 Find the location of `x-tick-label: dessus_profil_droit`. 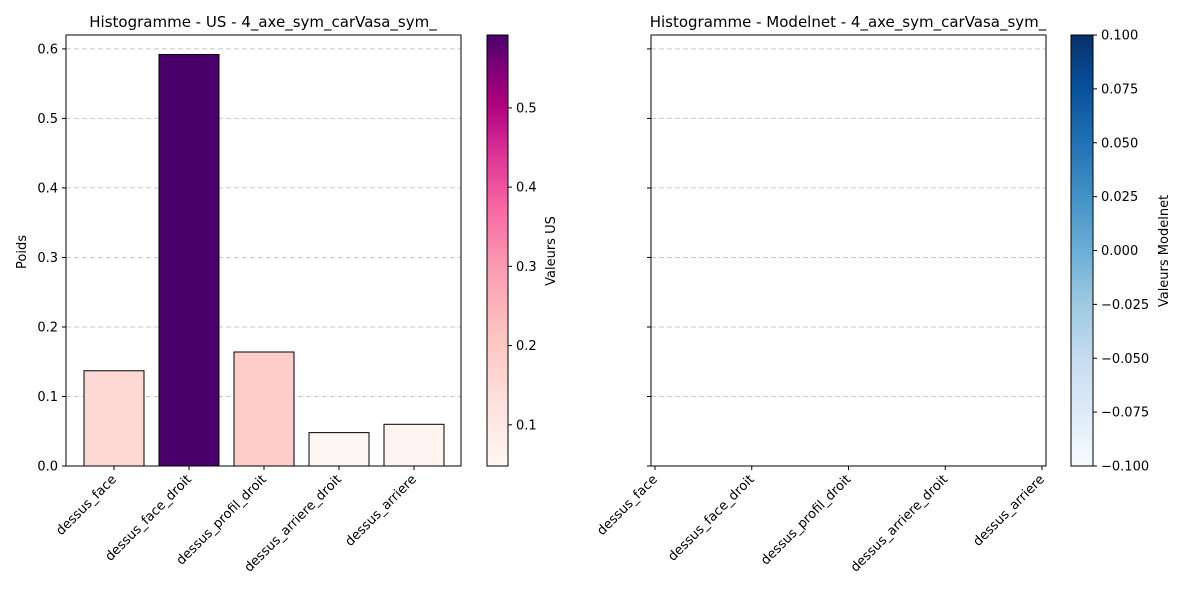

x-tick-label: dessus_profil_droit is located at coordinates (806, 520).